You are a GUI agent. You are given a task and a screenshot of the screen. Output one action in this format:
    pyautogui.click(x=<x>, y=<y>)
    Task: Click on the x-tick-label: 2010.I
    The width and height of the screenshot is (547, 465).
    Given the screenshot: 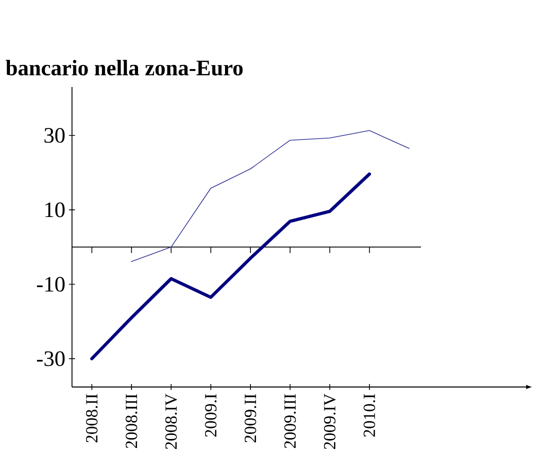 What is the action you would take?
    pyautogui.click(x=370, y=415)
    